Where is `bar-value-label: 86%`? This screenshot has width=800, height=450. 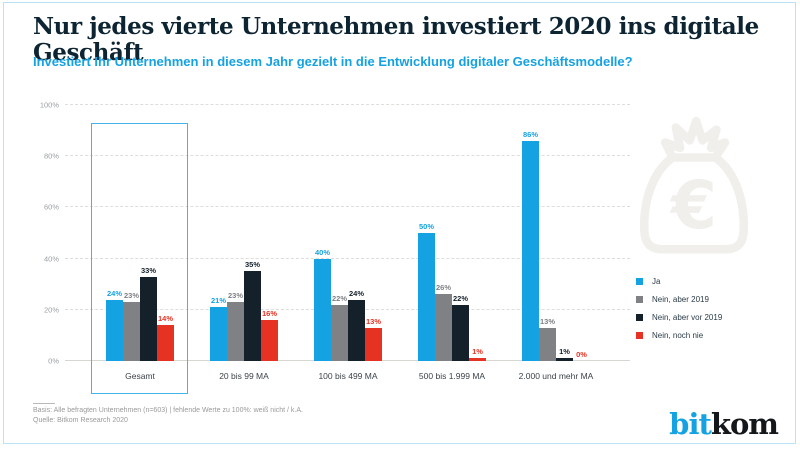 bar-value-label: 86% is located at coordinates (530, 134).